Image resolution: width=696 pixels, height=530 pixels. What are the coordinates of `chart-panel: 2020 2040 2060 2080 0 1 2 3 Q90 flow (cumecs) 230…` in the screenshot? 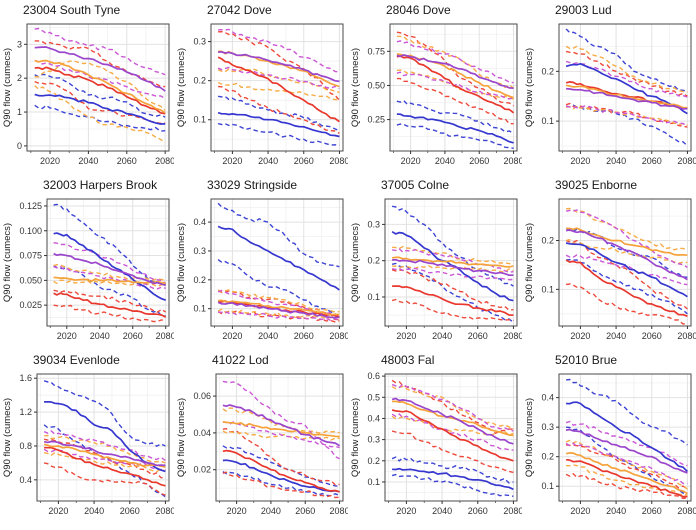 It's located at (87, 87).